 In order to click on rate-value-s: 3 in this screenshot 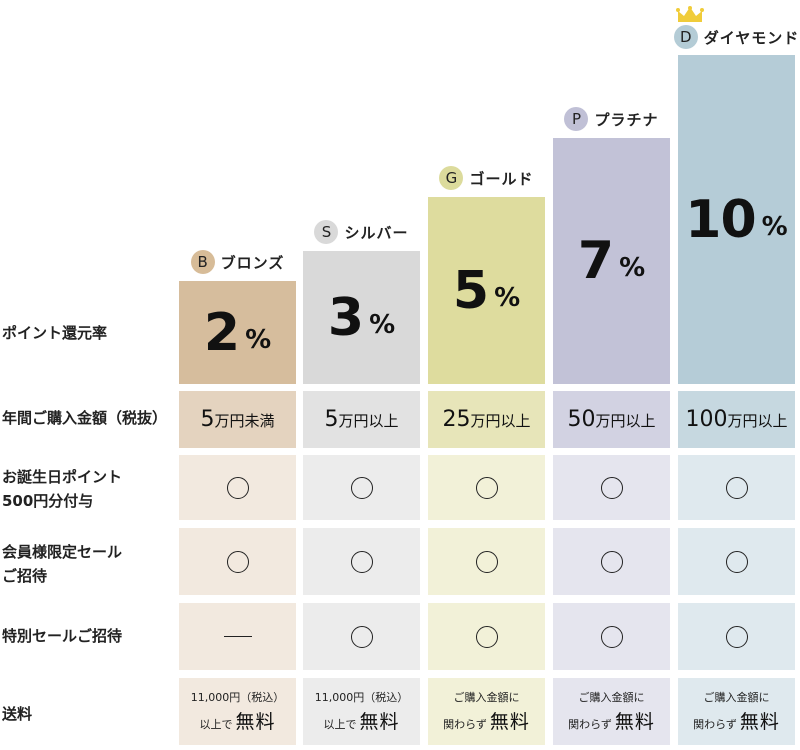, I will do `click(345, 317)`.